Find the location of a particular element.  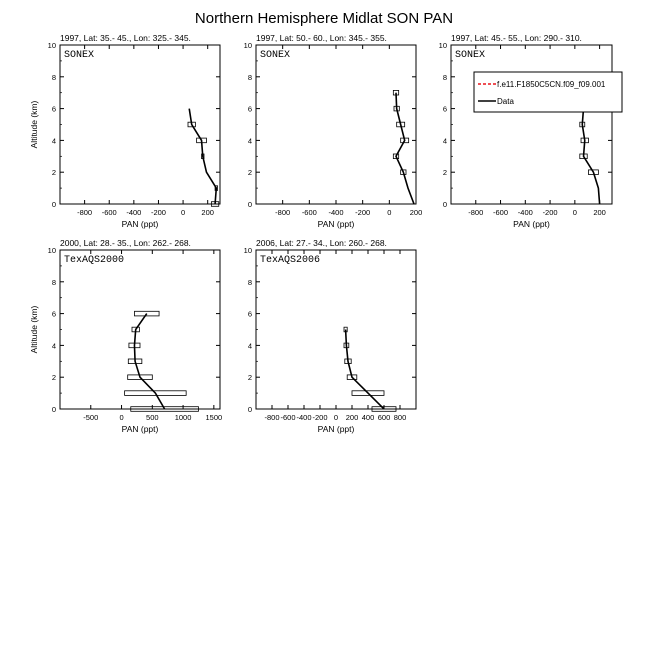

panel-title: 2006, Lat: 27.- 34., Lon: 260.- 268. is located at coordinates (321, 243).